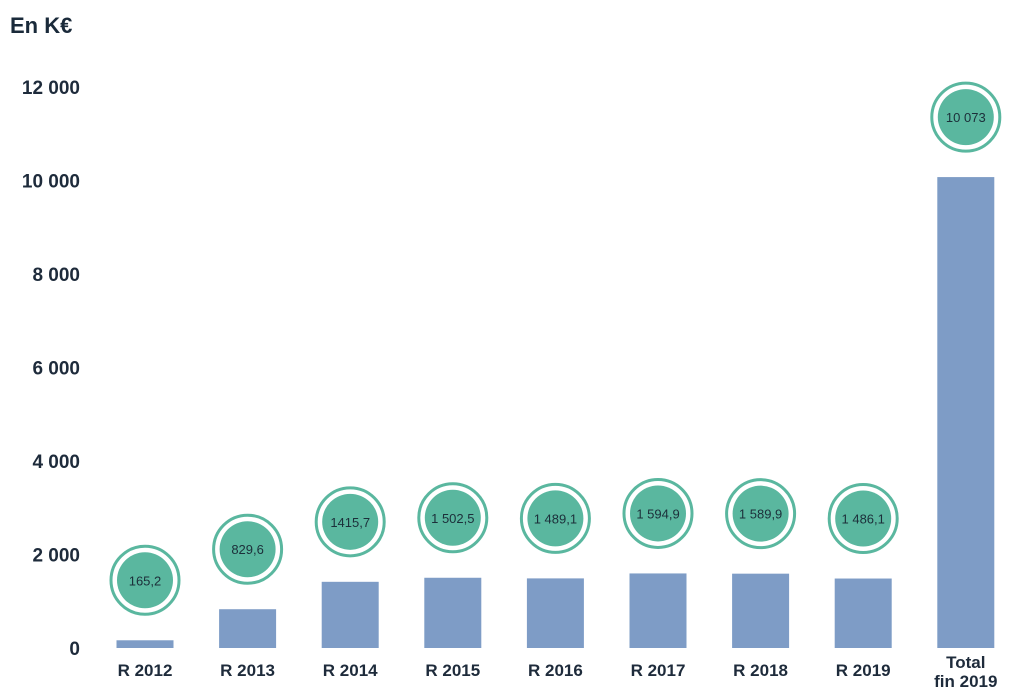 Image resolution: width=1009 pixels, height=695 pixels. Describe the element at coordinates (56, 369) in the screenshot. I see `y-tick-label: 6 000` at that location.